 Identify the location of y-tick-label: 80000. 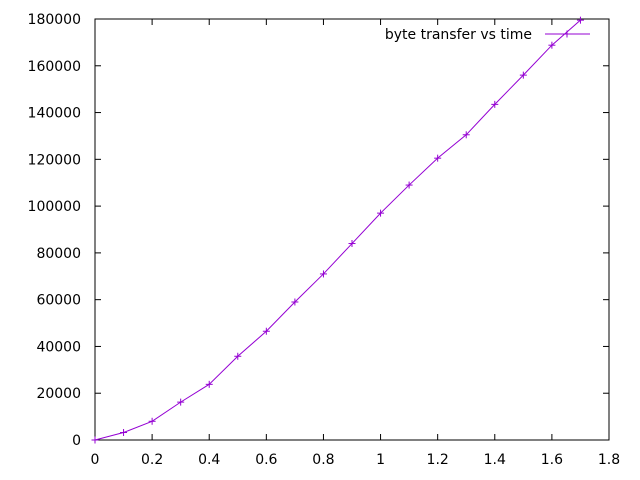
(58, 254).